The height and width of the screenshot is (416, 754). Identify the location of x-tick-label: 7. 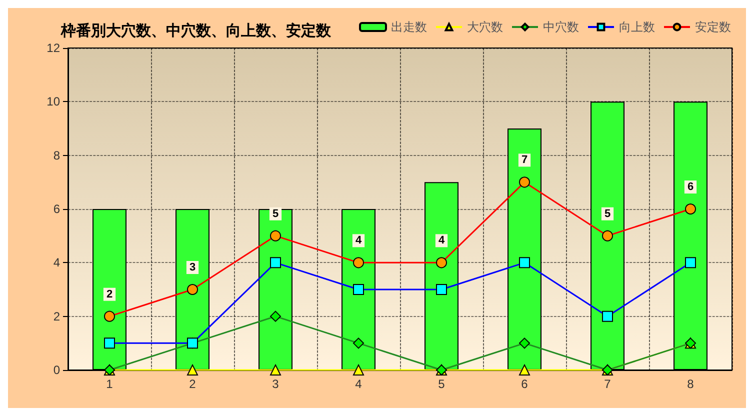
(608, 384).